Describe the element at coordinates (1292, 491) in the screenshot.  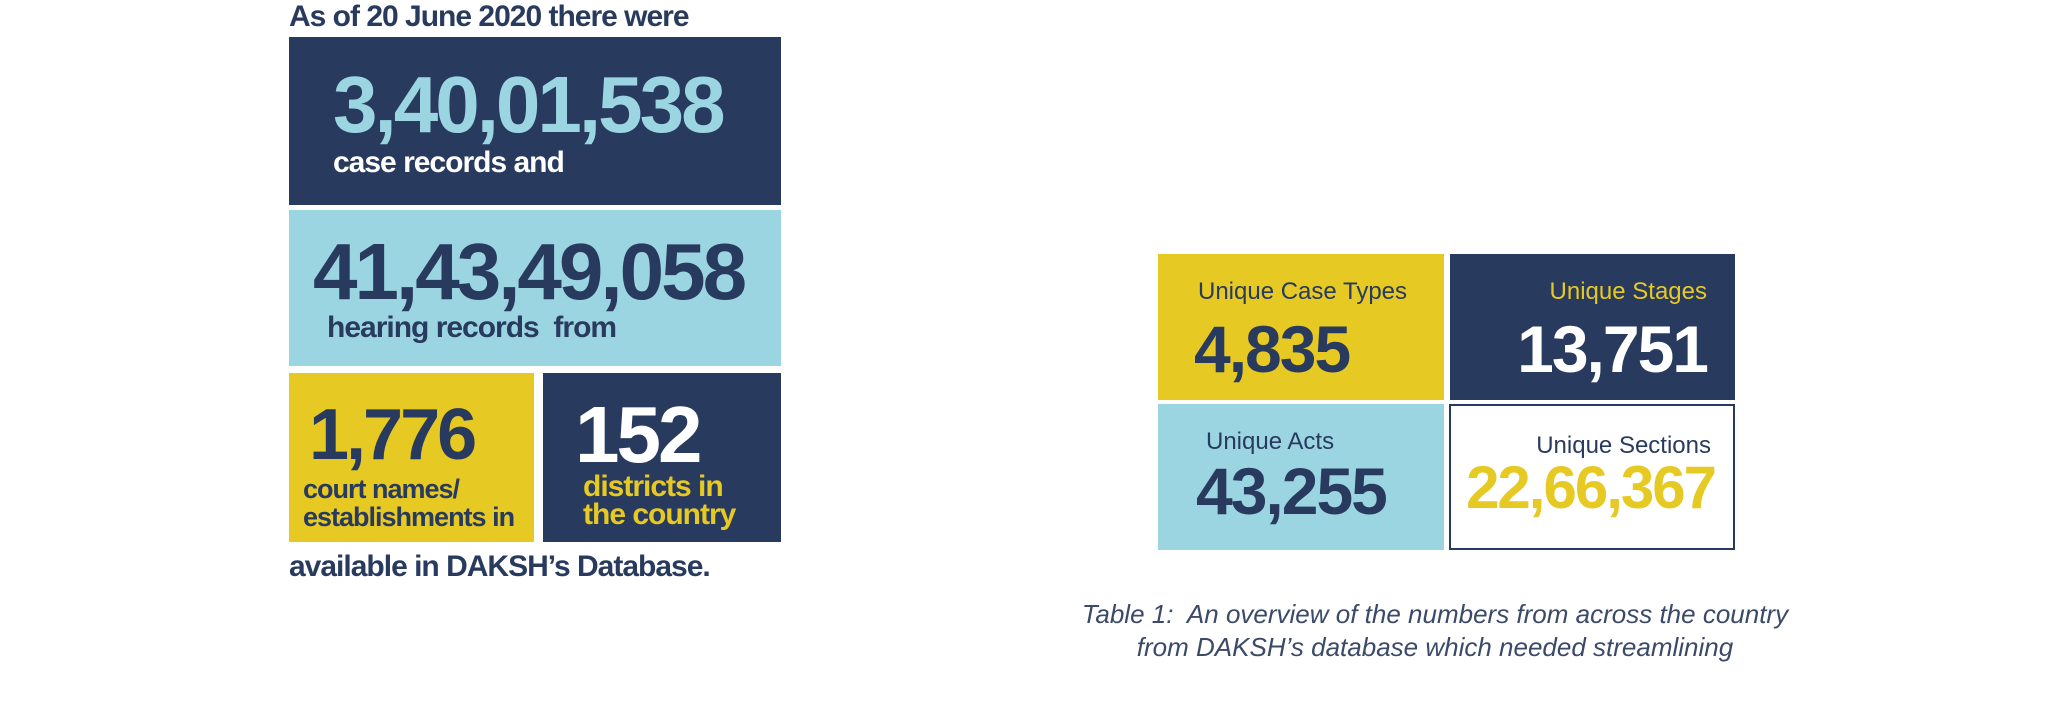
I see `acts-value: 43,255` at that location.